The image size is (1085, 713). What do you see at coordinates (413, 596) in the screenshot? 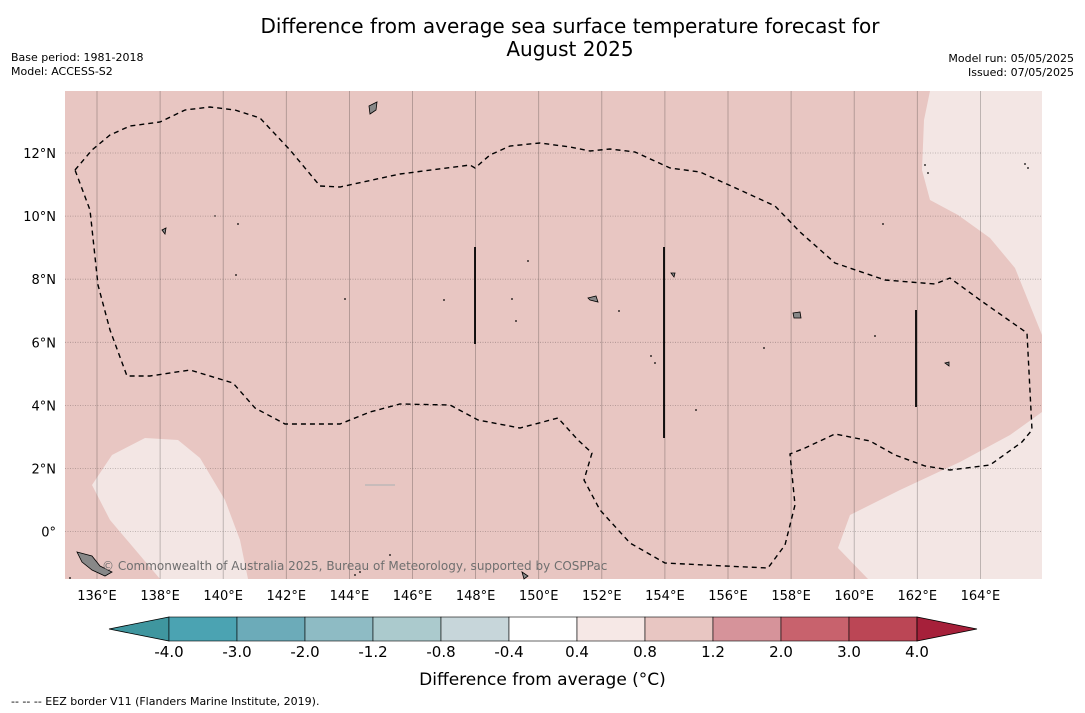
I see `longitude-label: 146°E` at bounding box center [413, 596].